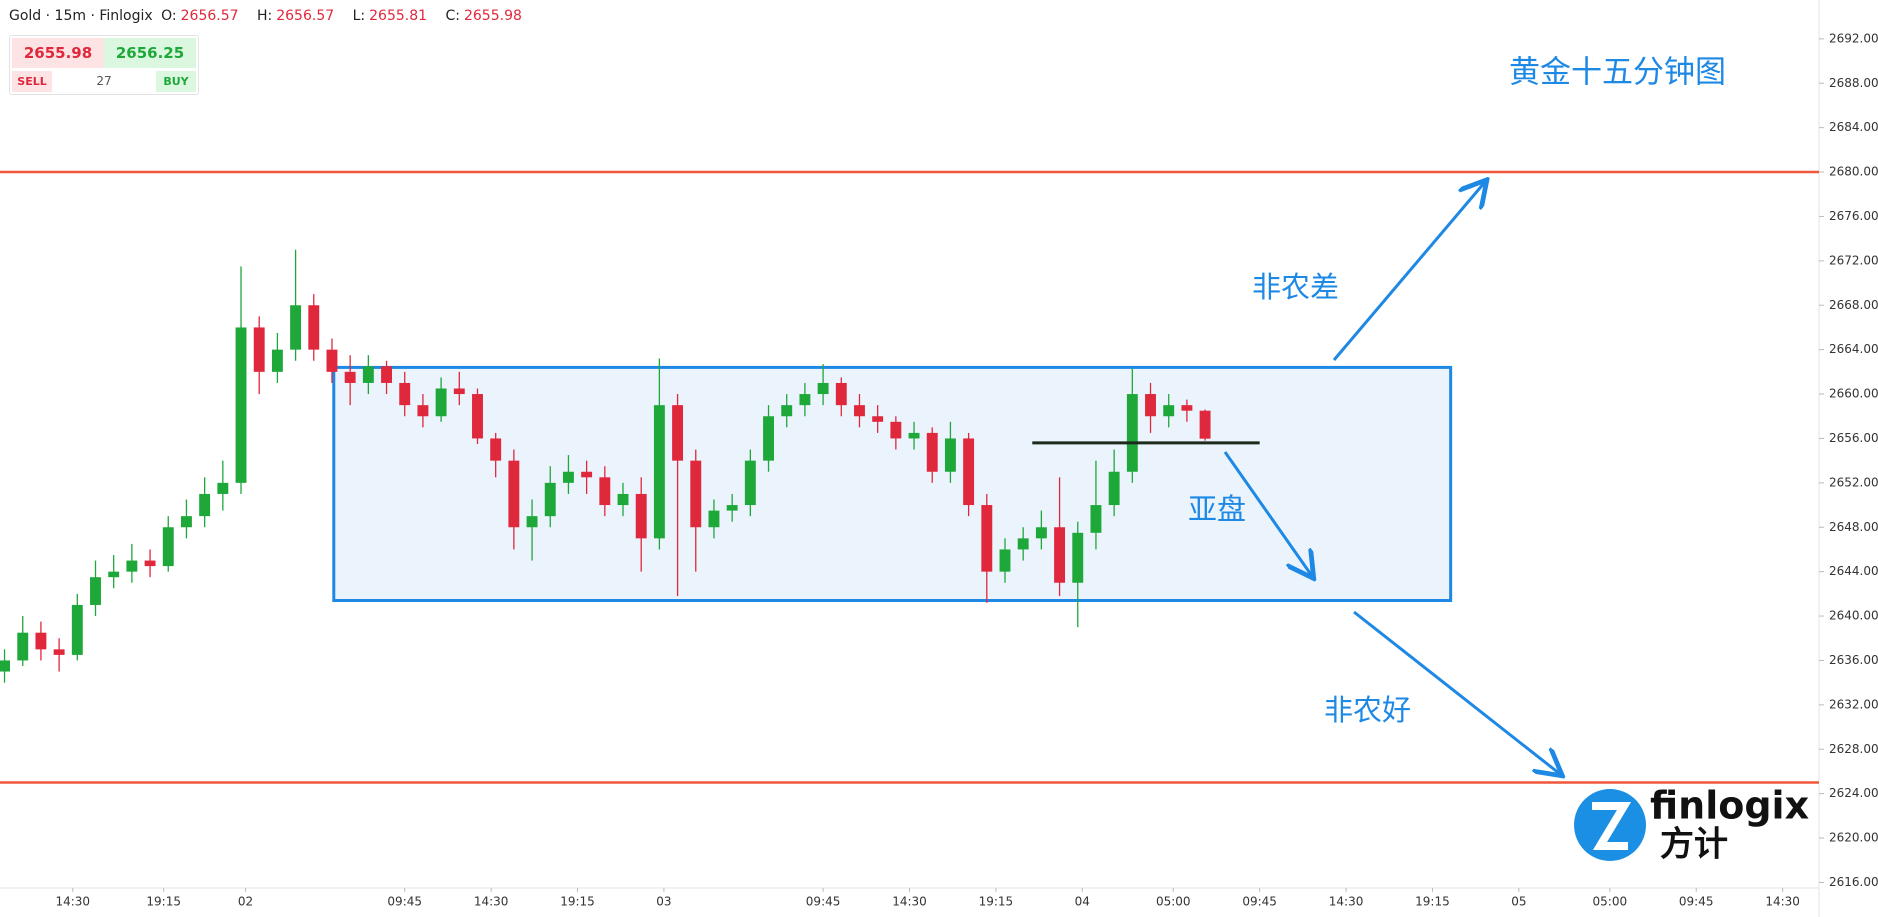 The height and width of the screenshot is (917, 1878). What do you see at coordinates (1853, 527) in the screenshot?
I see `y-tick-label: 2648.00` at bounding box center [1853, 527].